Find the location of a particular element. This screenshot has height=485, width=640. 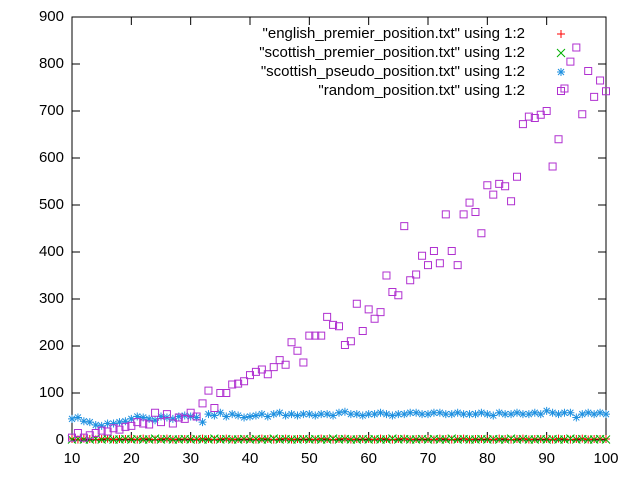

x-tick-label: 40 is located at coordinates (250, 458).